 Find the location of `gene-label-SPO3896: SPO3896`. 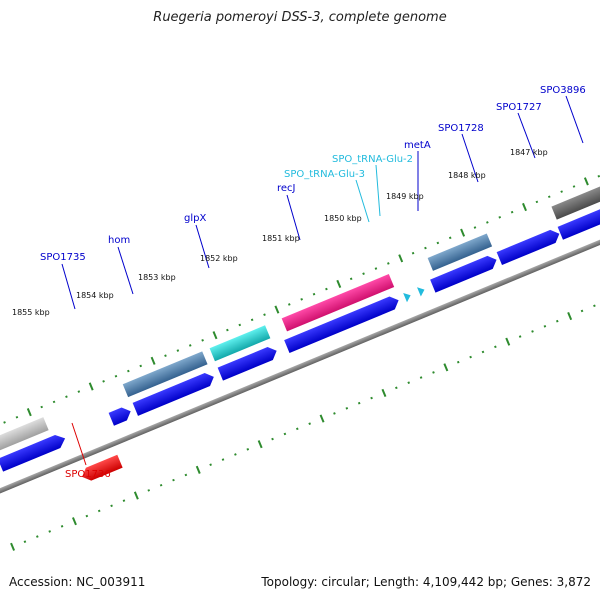

gene-label-SPO3896: SPO3896 is located at coordinates (563, 90).